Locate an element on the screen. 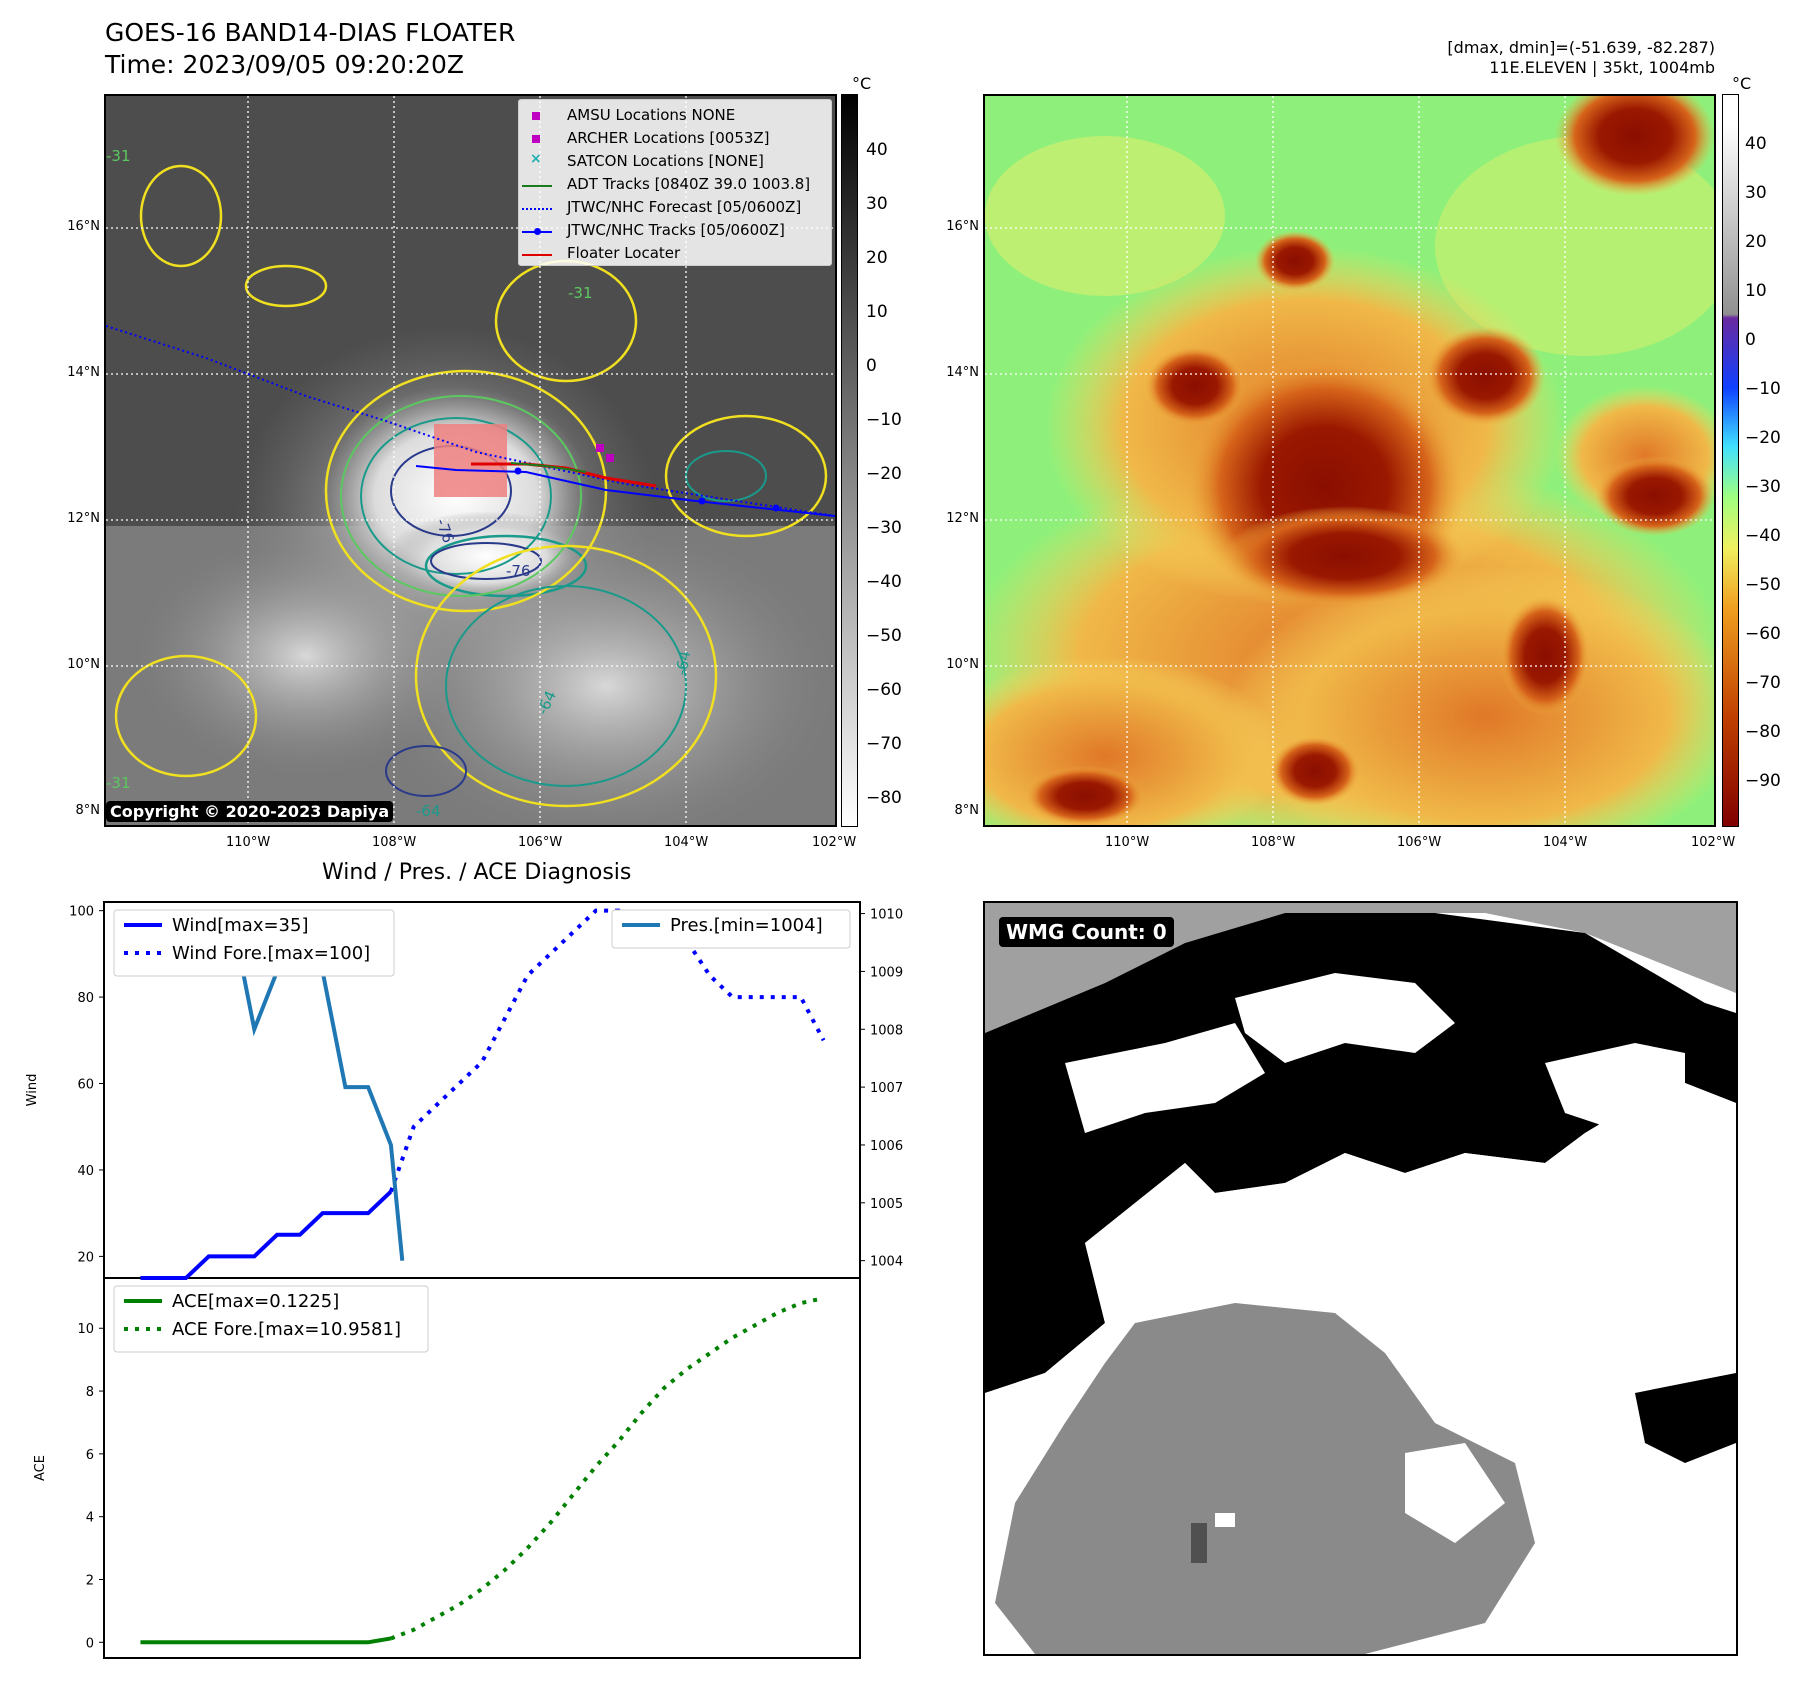  top-left-colorbar is located at coordinates (849, 460).